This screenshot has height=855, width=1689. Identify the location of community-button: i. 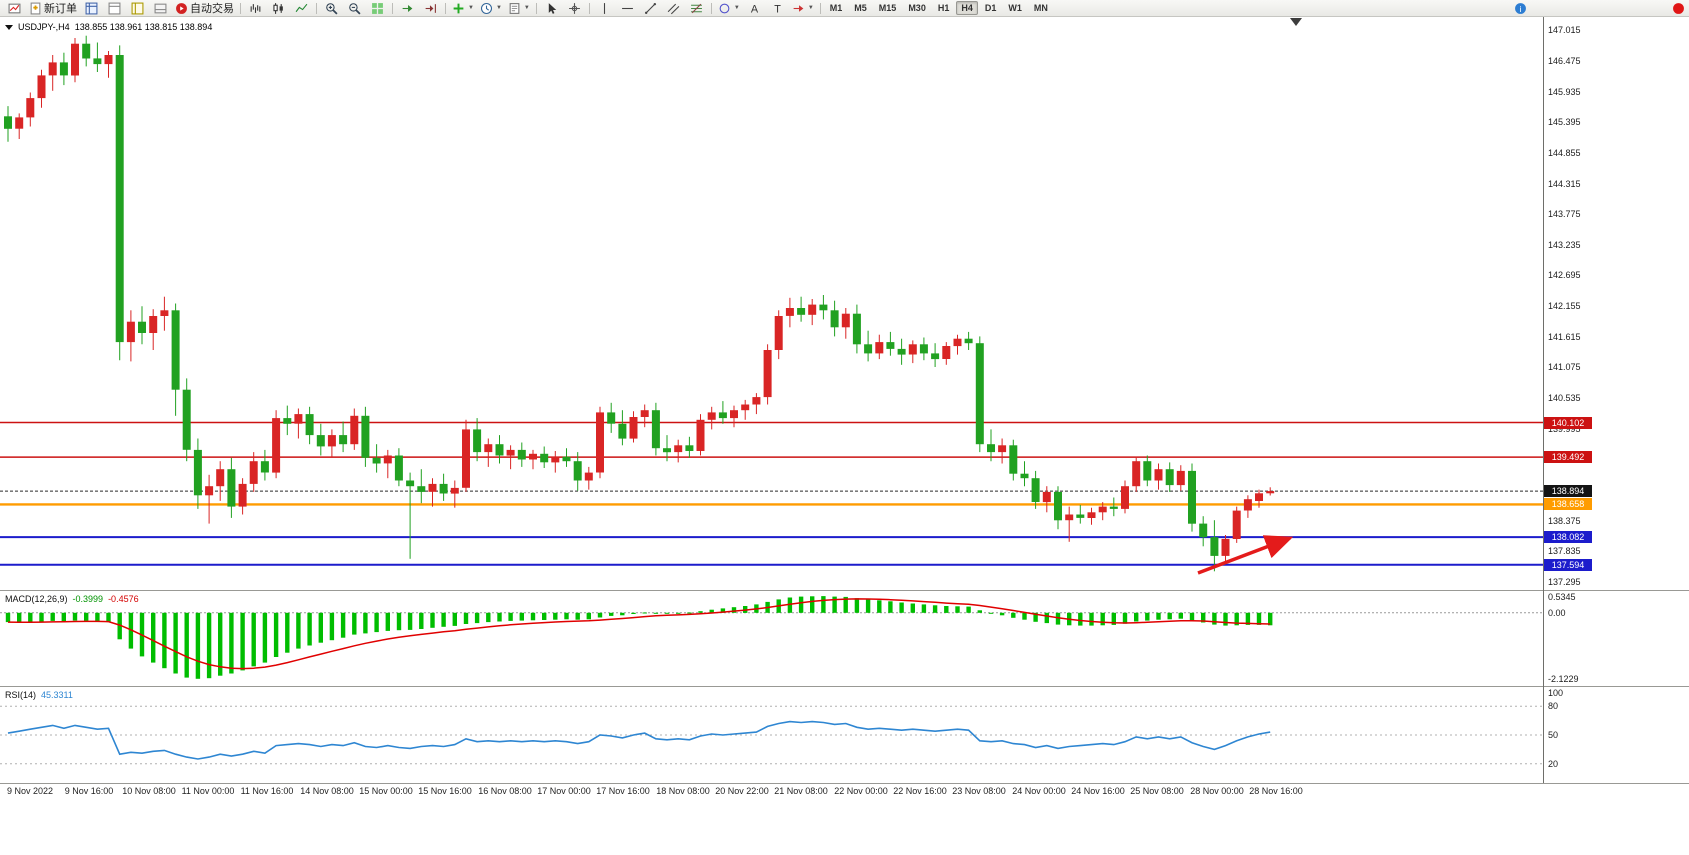
(1520, 8).